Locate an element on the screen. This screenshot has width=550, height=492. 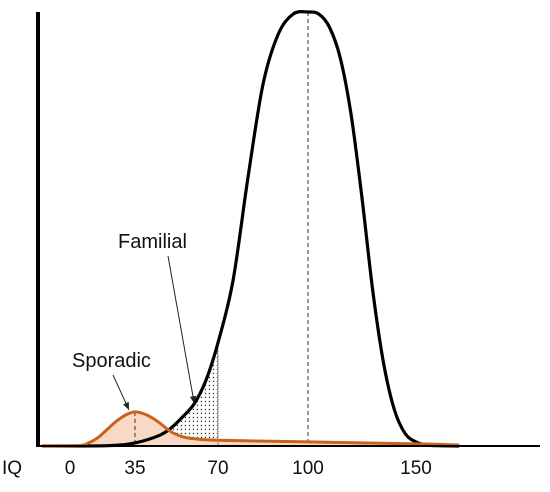
familial-arrow is located at coordinates (181, 329).